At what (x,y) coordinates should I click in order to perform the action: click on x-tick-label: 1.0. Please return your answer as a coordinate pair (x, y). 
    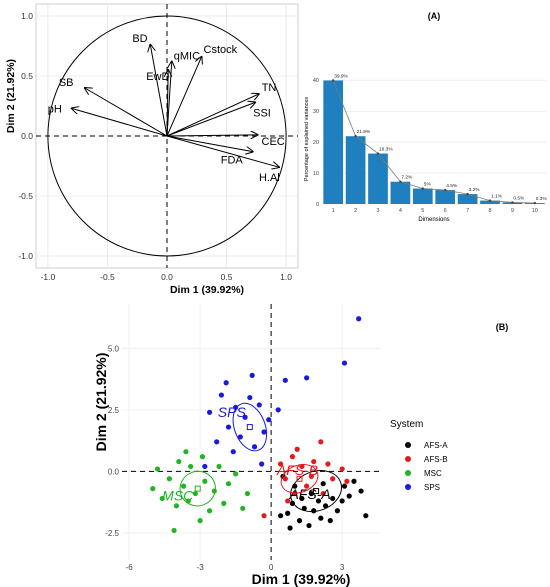
    Looking at the image, I should click on (286, 277).